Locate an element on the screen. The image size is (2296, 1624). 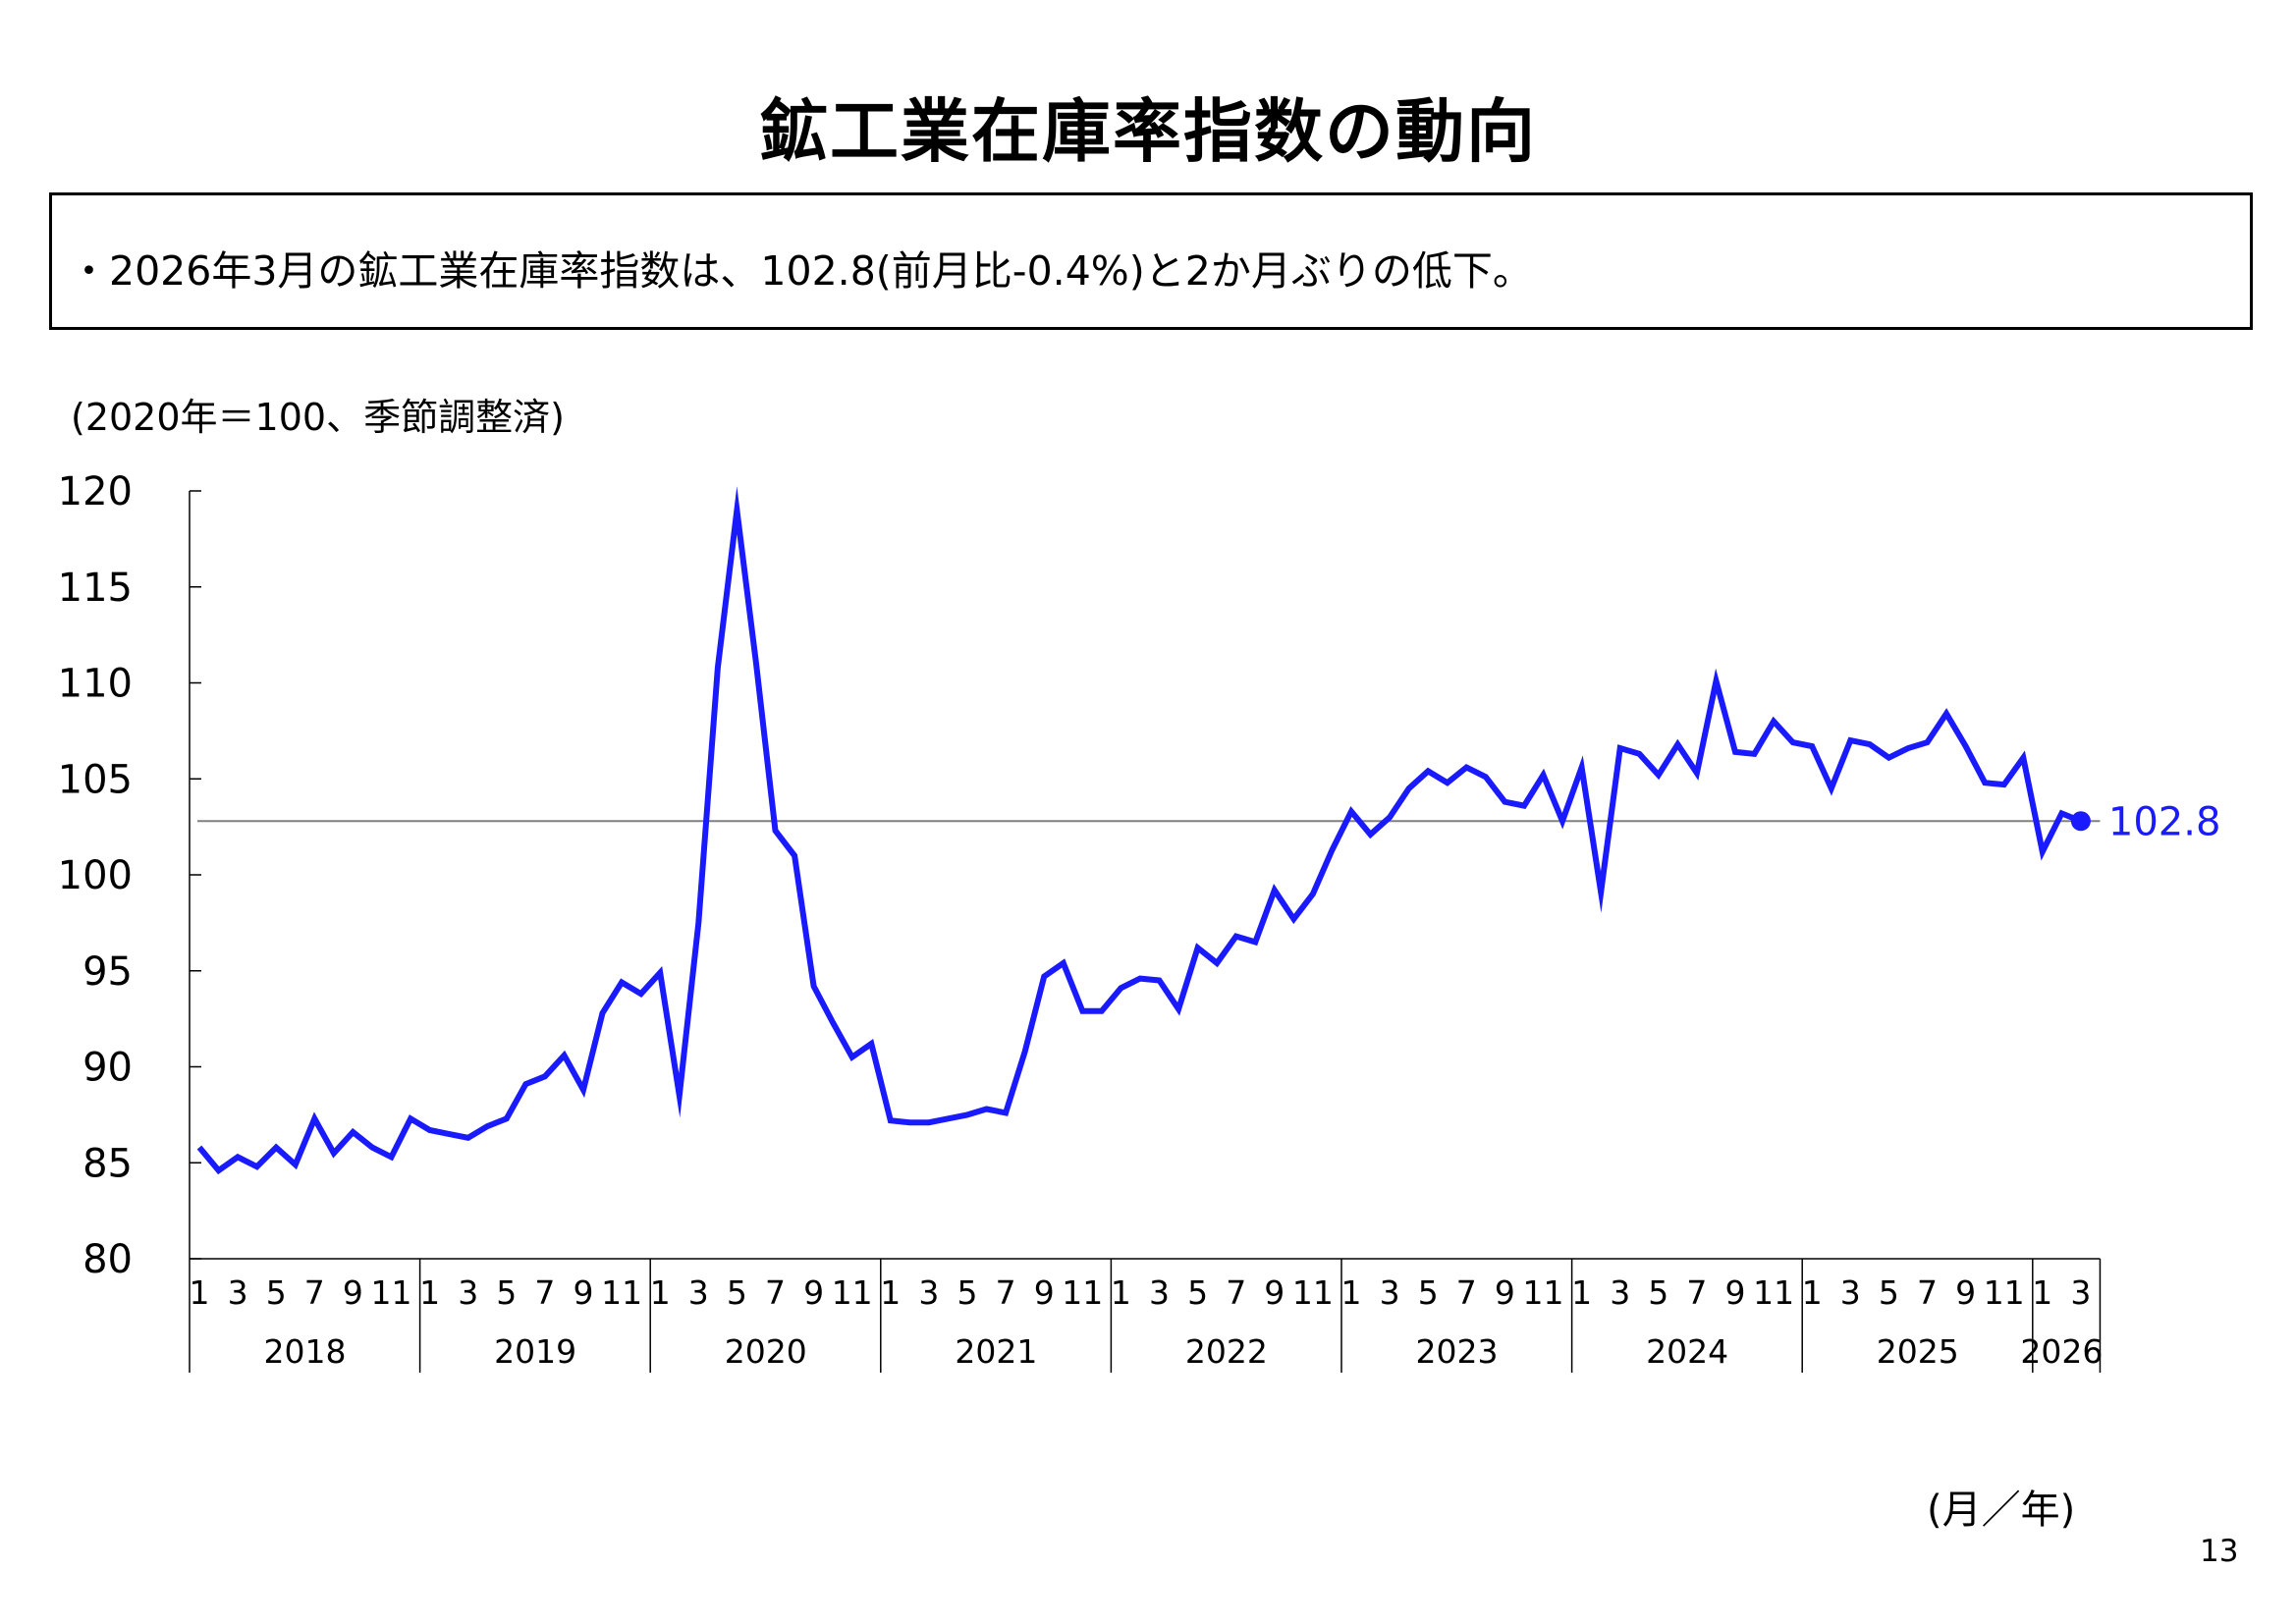
x-year-label: 2022 is located at coordinates (1226, 1351).